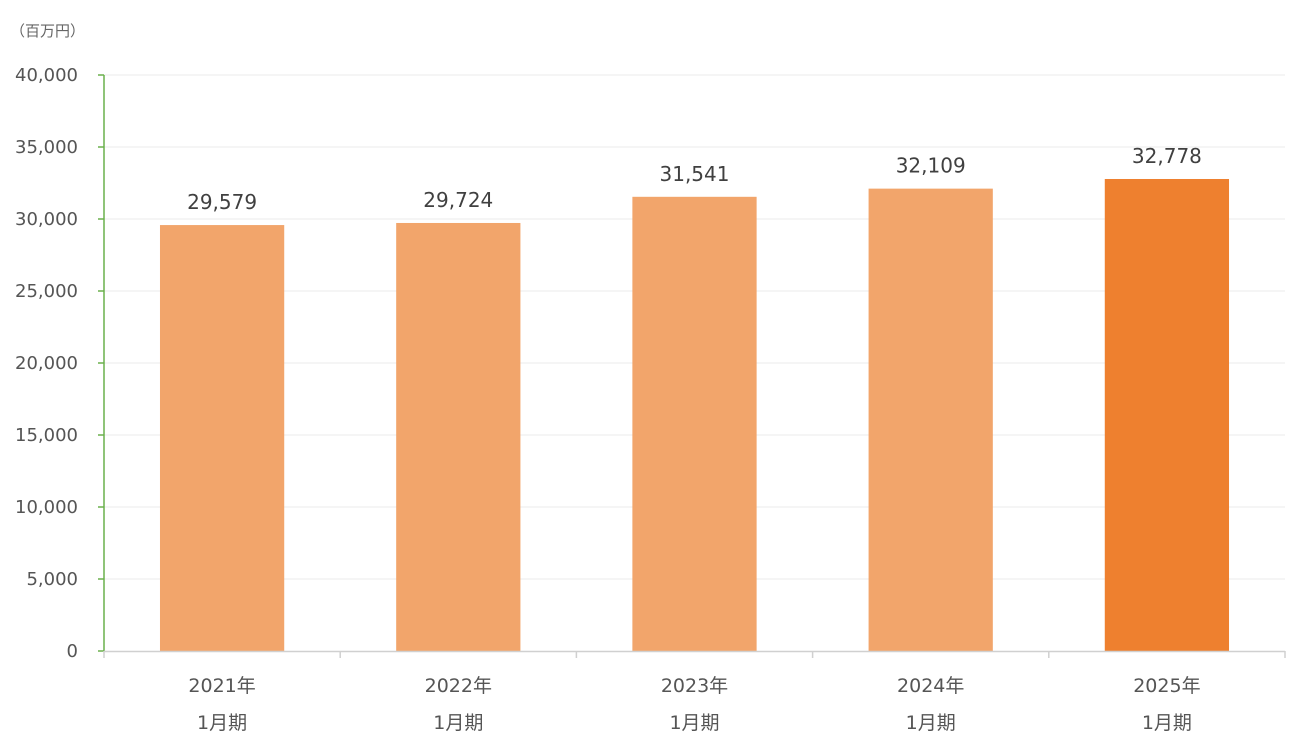 Image resolution: width=1309 pixels, height=756 pixels. I want to click on data-label: 32,778, so click(1167, 156).